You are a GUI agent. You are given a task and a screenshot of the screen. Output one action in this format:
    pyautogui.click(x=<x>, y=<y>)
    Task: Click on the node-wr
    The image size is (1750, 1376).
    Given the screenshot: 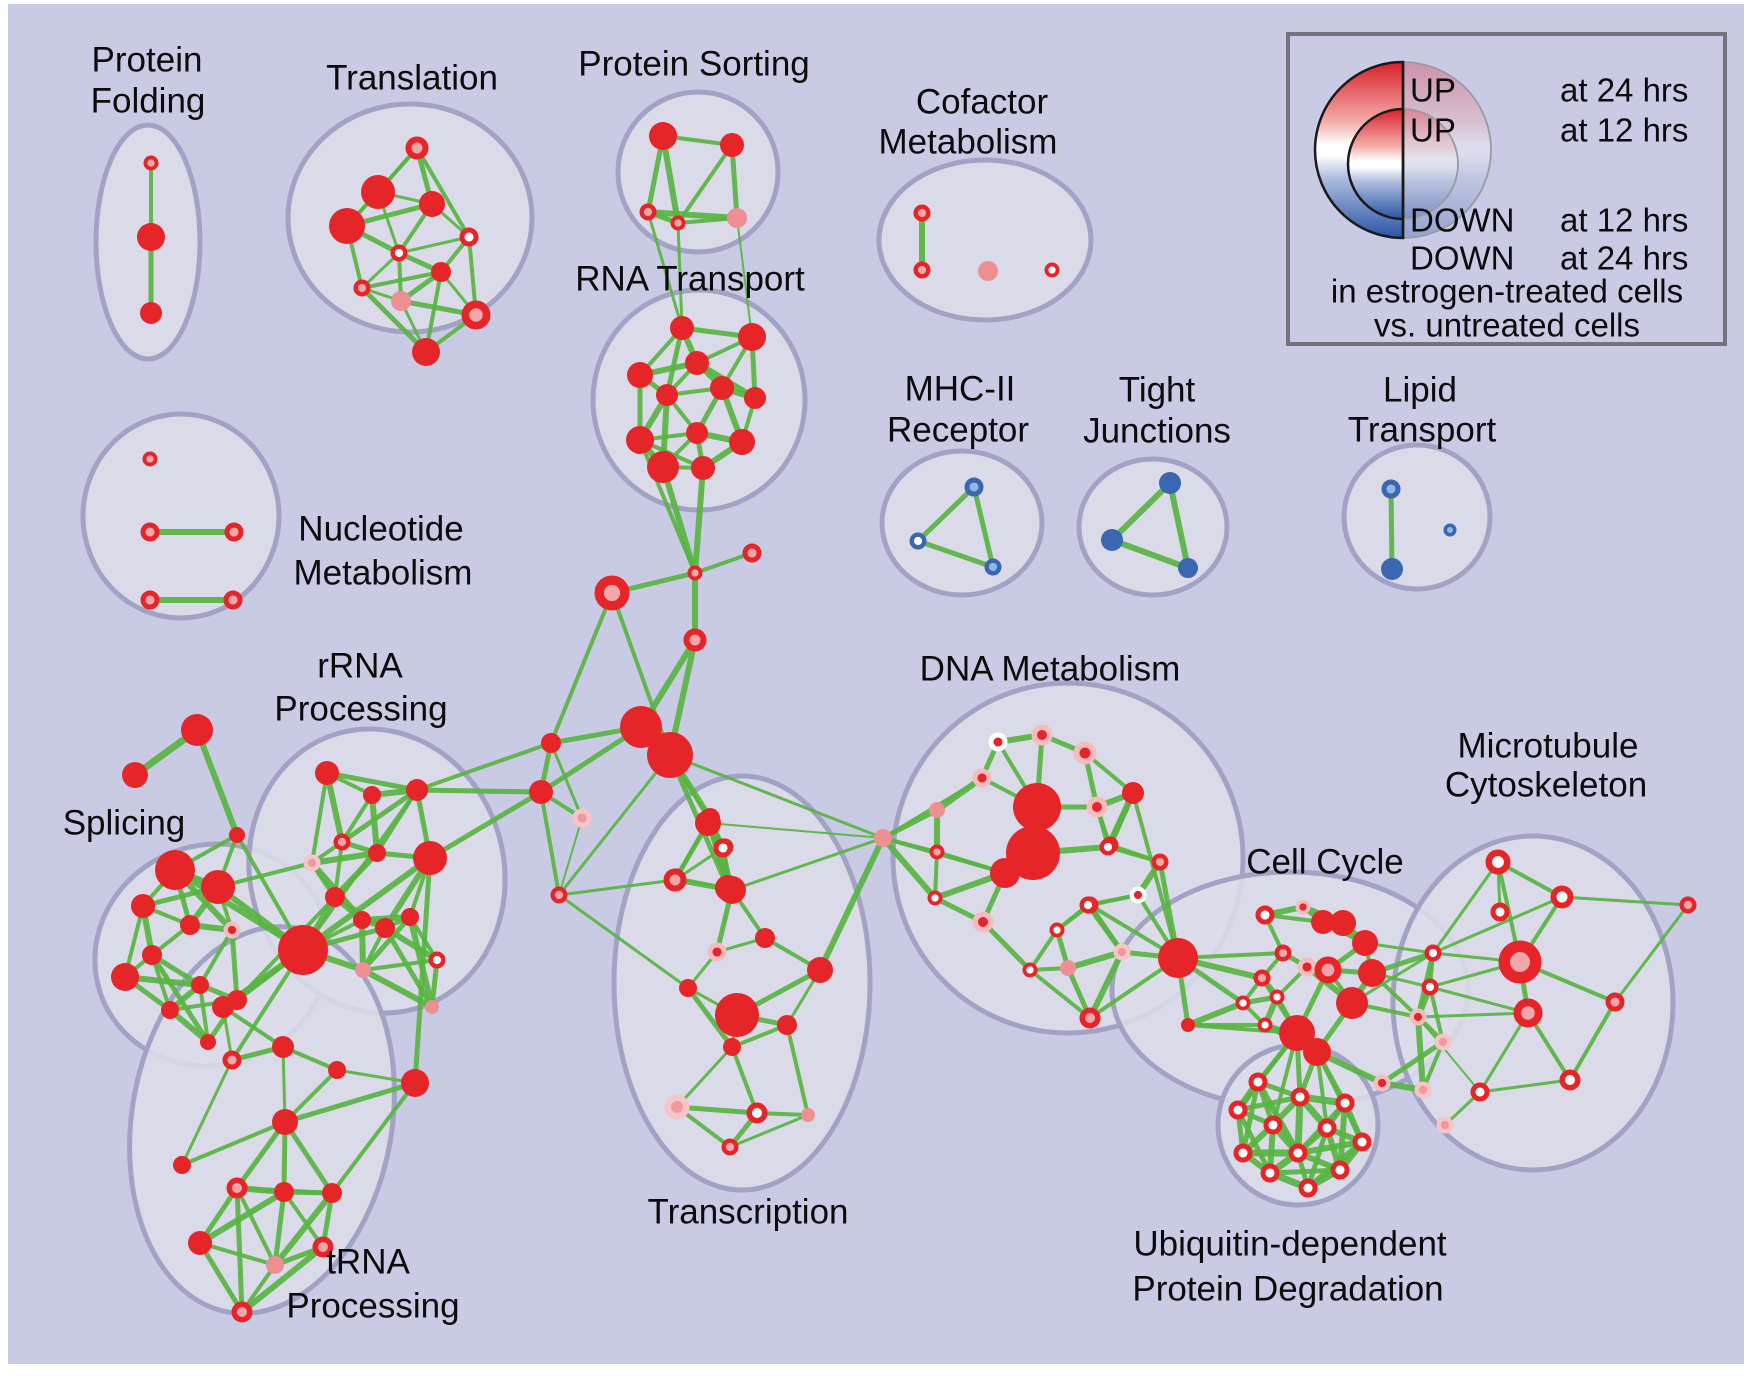 What is the action you would take?
    pyautogui.click(x=998, y=742)
    